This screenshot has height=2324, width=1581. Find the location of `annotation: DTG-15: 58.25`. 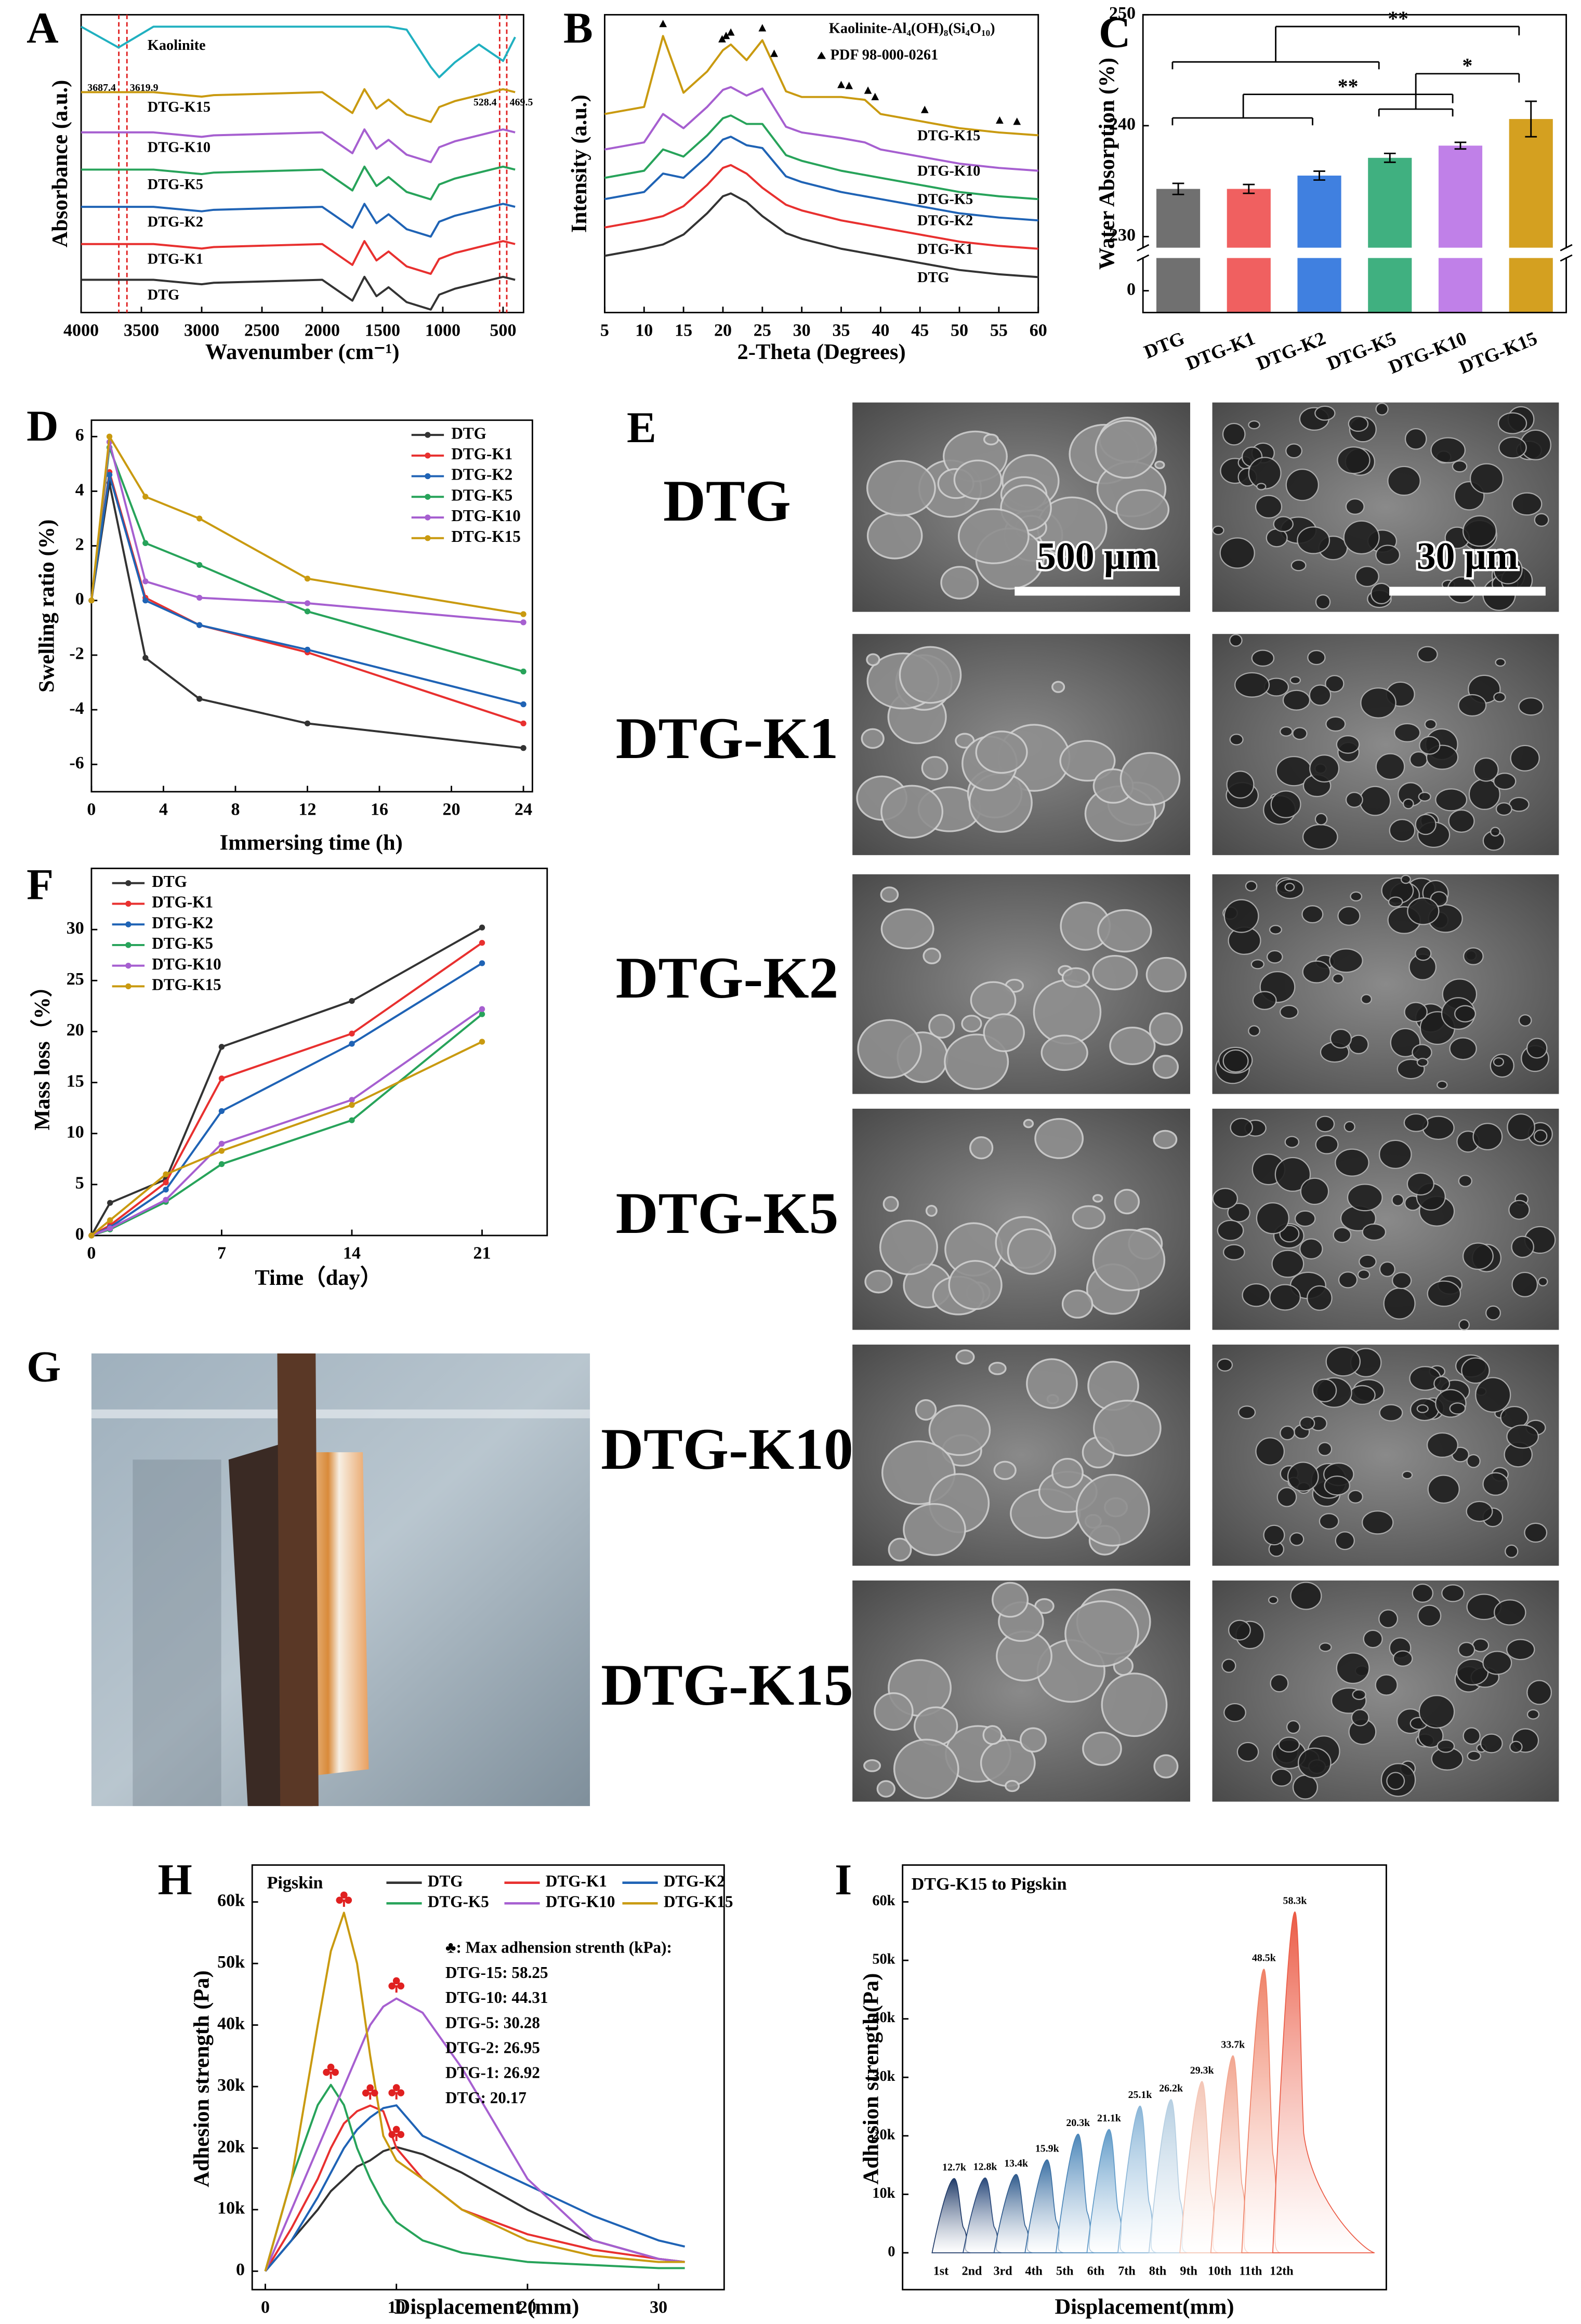

annotation: DTG-15: 58.25 is located at coordinates (496, 1972).